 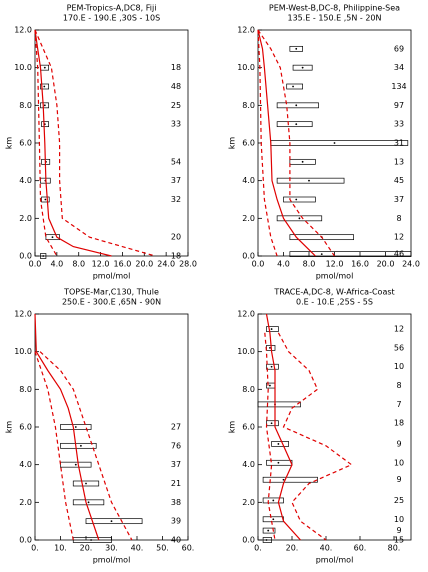 What do you see at coordinates (283, 264) in the screenshot?
I see `x-tick-label: 4.0` at bounding box center [283, 264].